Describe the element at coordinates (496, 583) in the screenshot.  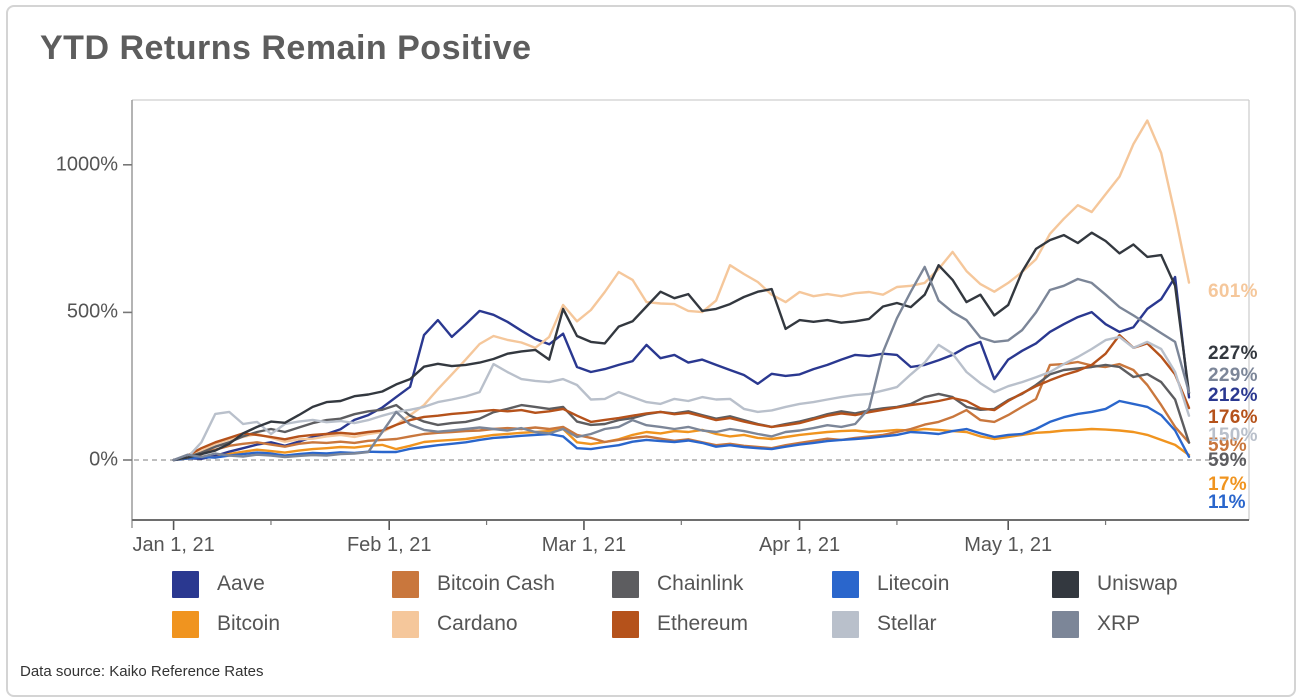
I see `legend-label-bitcoin-cash: Bitcoin Cash` at that location.